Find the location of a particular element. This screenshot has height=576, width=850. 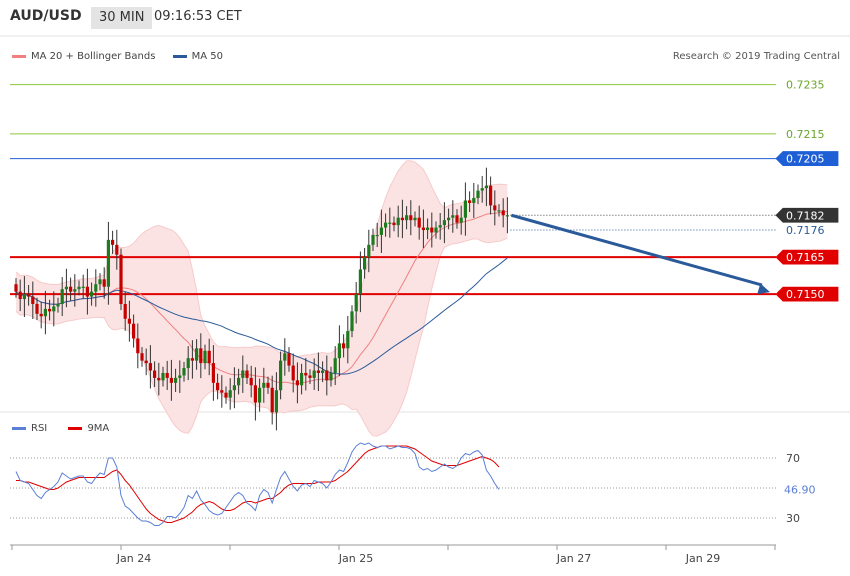

price-tag-text: 0.7182 is located at coordinates (805, 215).